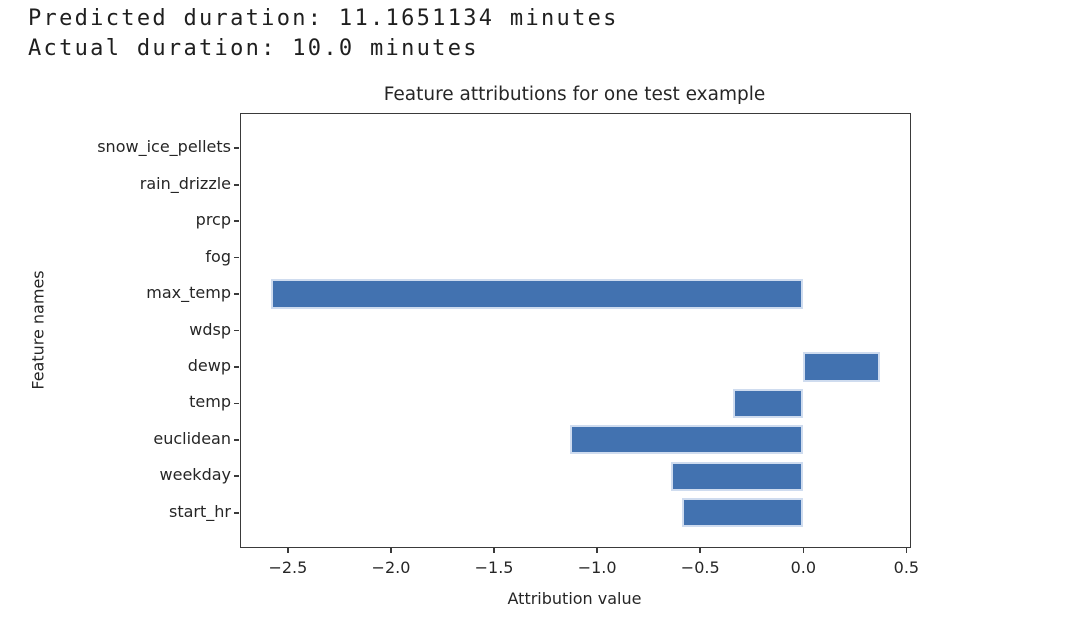 The height and width of the screenshot is (624, 1080). Describe the element at coordinates (574, 598) in the screenshot. I see `x-axis-title: Attribution value` at that location.